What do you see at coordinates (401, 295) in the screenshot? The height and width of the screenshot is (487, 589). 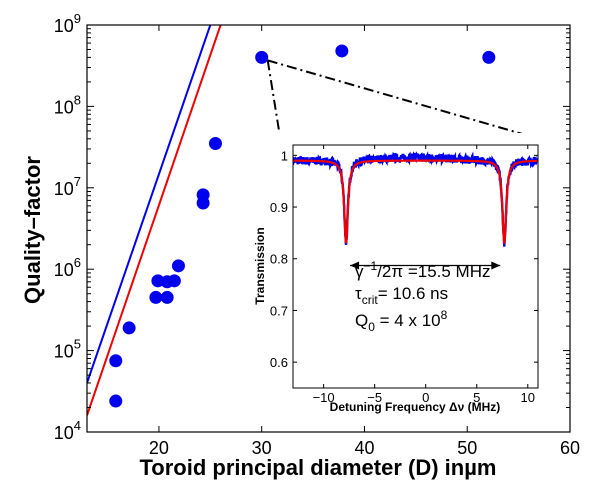 I see `annotation-tau: τcrit= 10.6 ns` at bounding box center [401, 295].